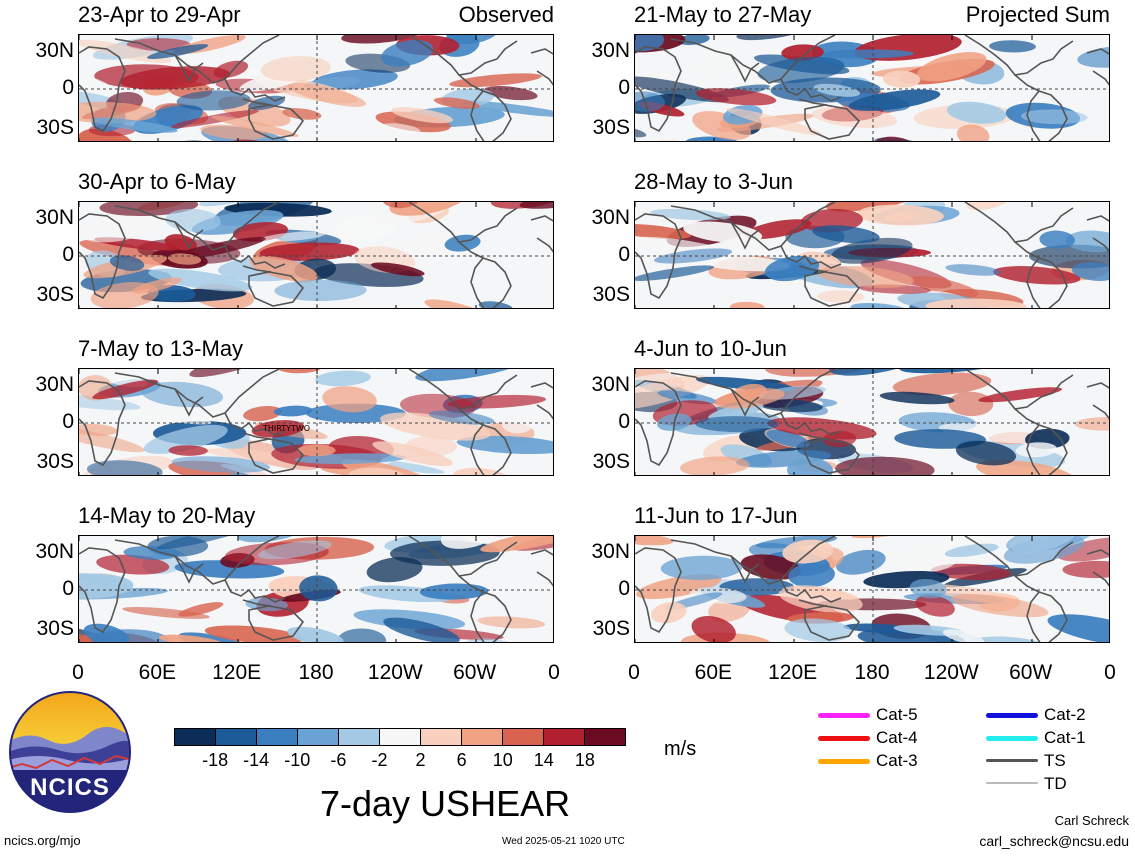 This screenshot has width=1135, height=856. Describe the element at coordinates (1054, 841) in the screenshot. I see `footer-email: carl_schreck@ncsu.edu` at that location.